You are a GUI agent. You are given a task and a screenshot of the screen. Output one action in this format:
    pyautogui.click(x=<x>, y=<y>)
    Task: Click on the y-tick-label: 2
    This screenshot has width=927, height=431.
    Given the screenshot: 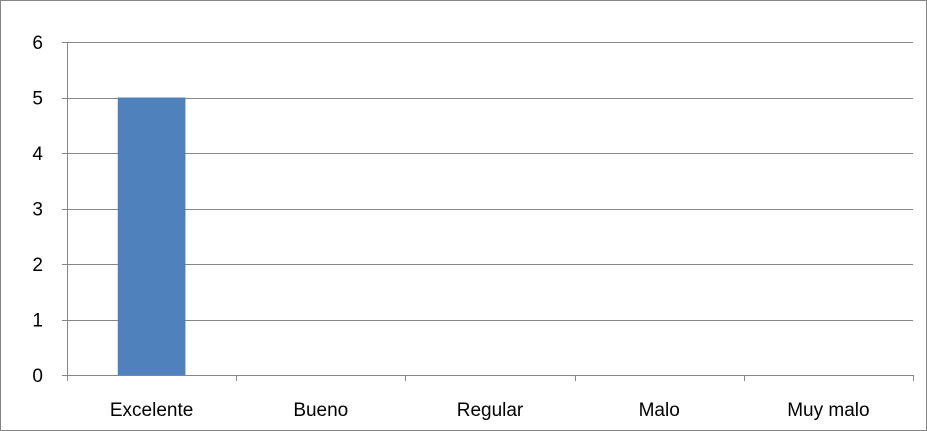 What is the action you would take?
    pyautogui.click(x=37, y=265)
    